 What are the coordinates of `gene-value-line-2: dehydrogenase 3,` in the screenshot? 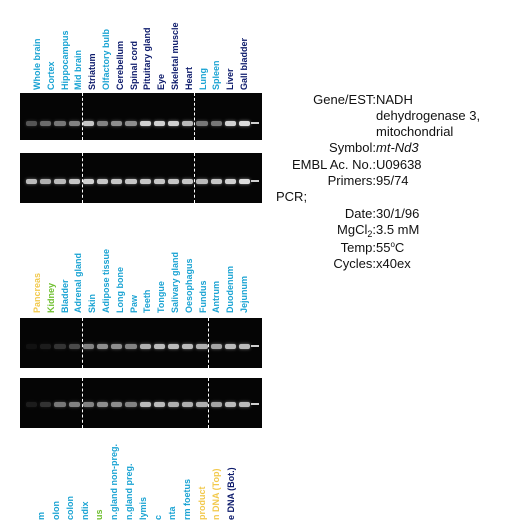 It's located at (428, 115).